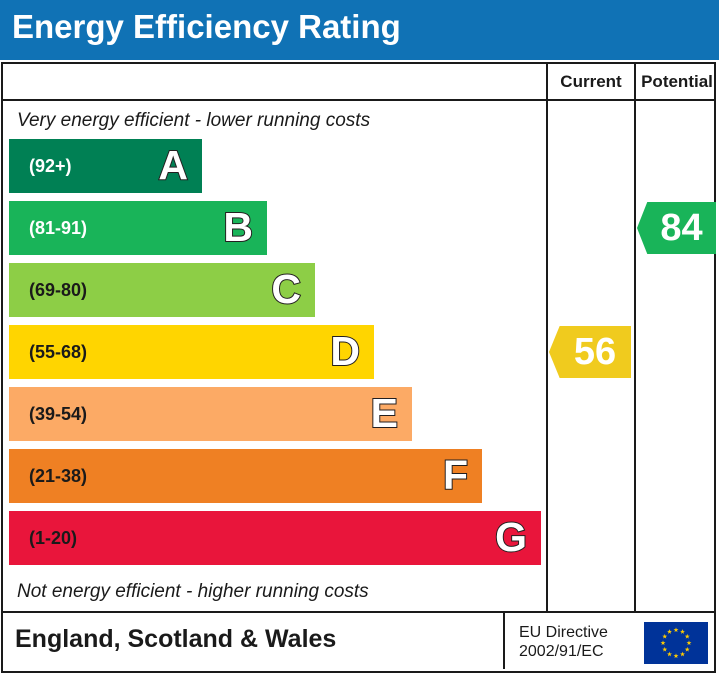  I want to click on band-range-label: (21-38), so click(58, 476).